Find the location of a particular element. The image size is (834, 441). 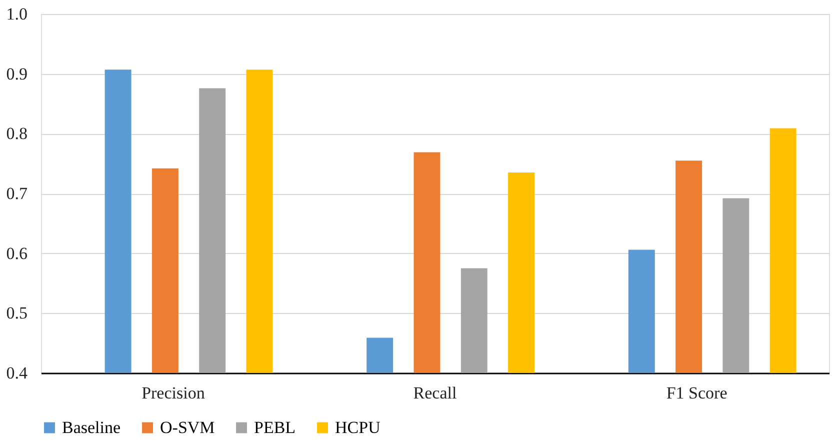

y-tick-label: 0.5 is located at coordinates (17, 313).